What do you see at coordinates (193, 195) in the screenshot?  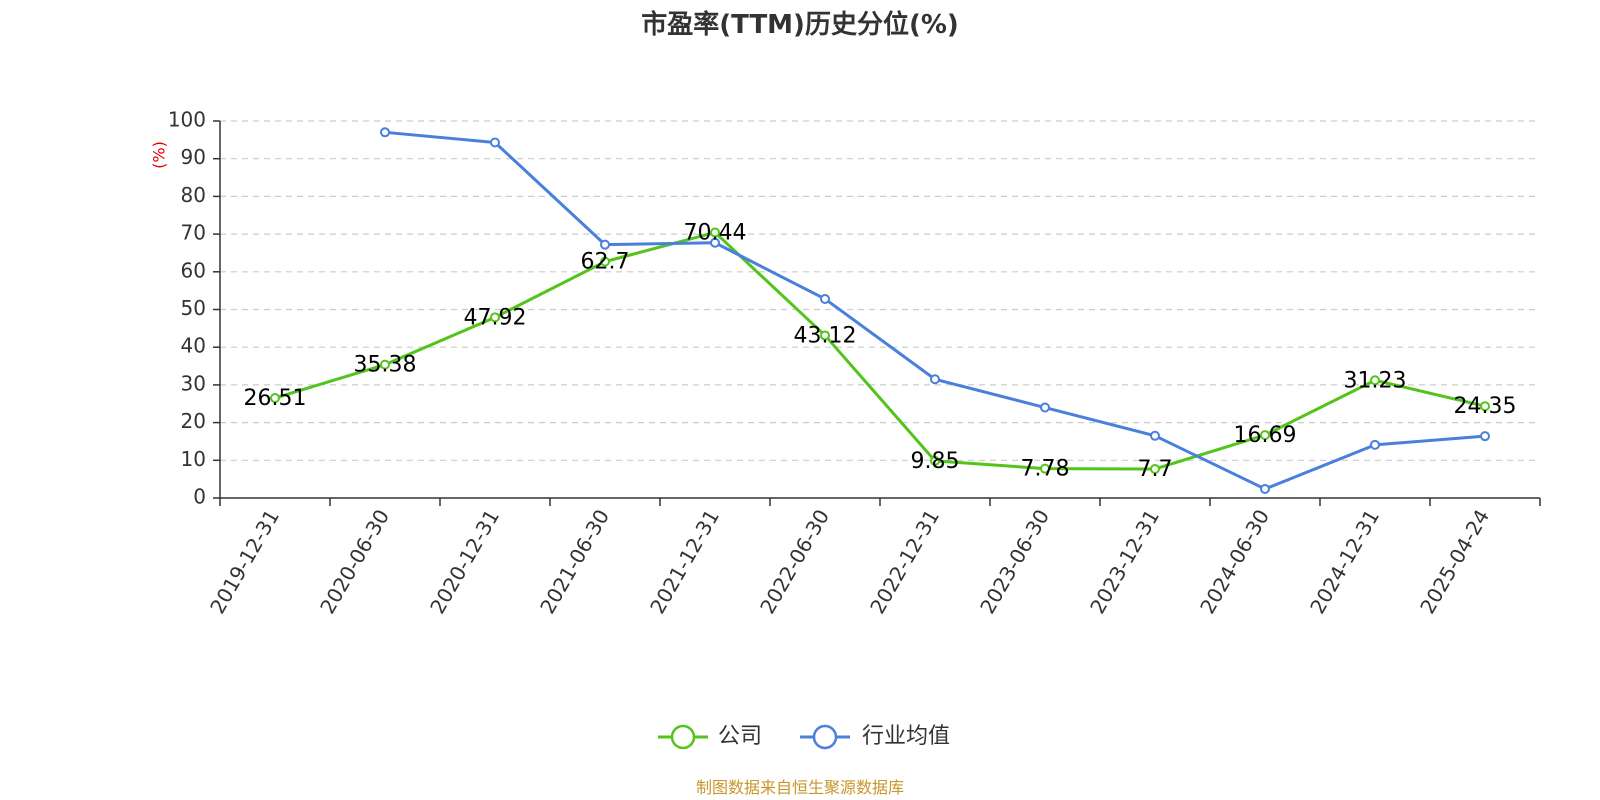 I see `y-tick-label: 80` at bounding box center [193, 195].